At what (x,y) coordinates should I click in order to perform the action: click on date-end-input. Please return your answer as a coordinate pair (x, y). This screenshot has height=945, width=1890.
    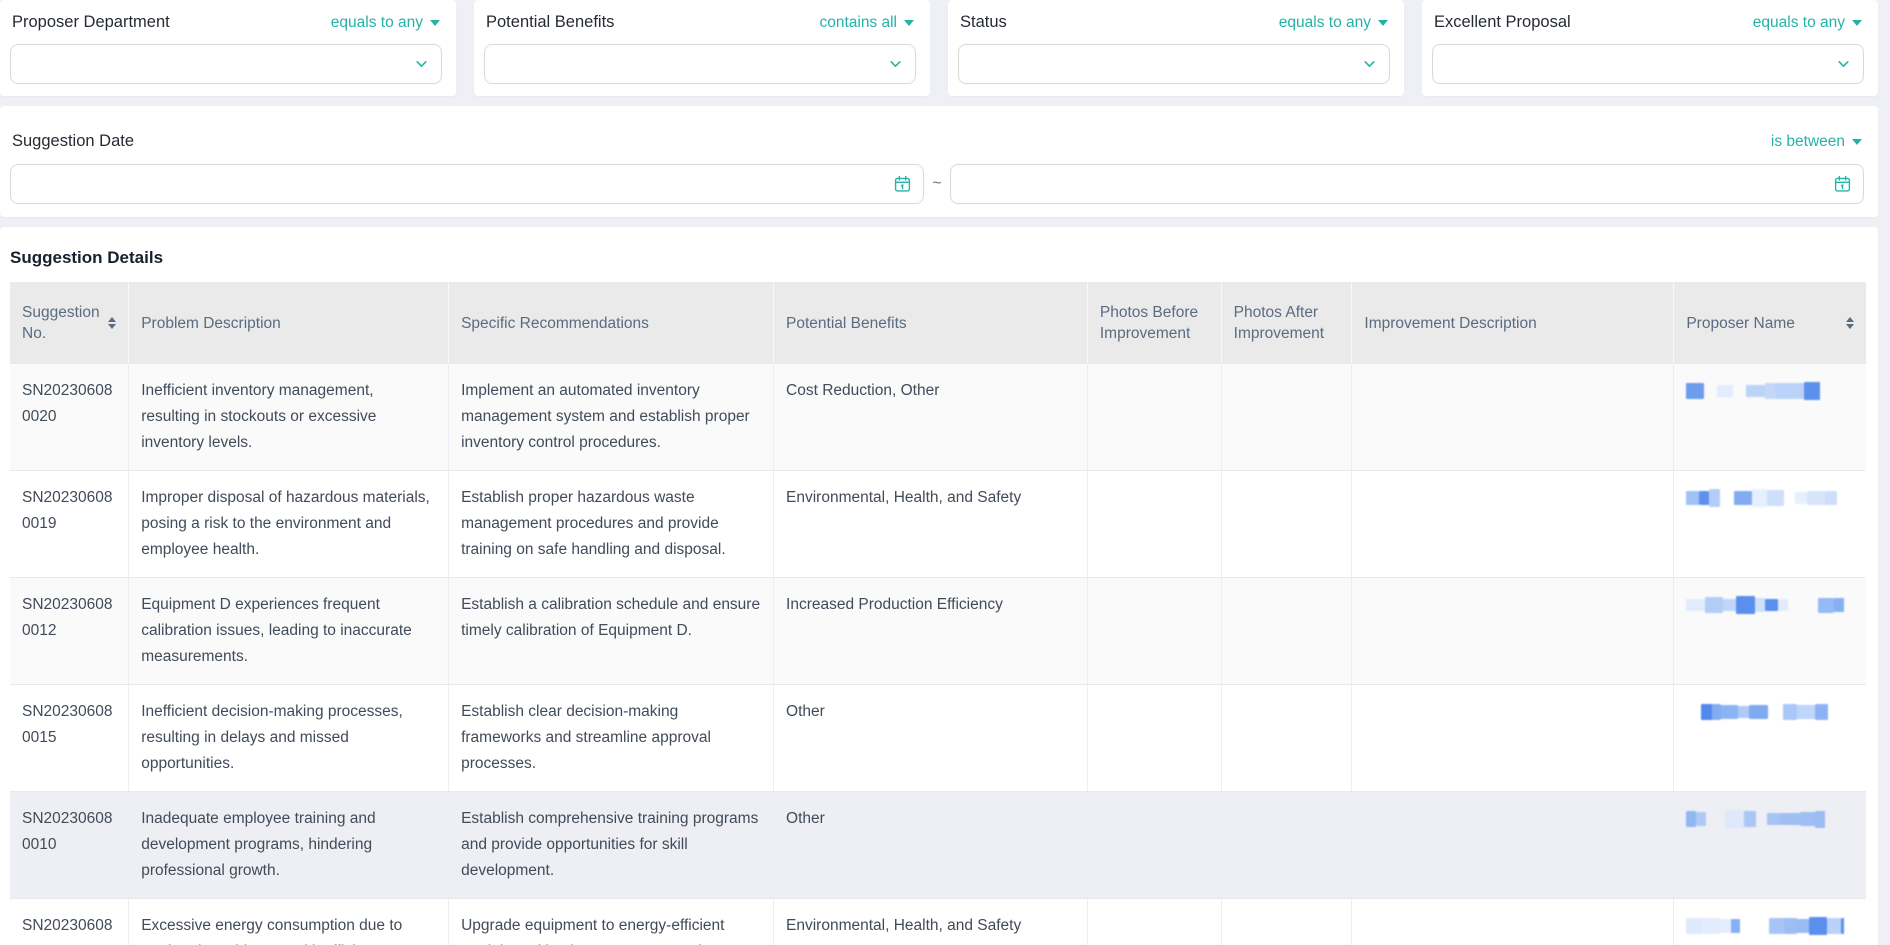
    Looking at the image, I should click on (1406, 184).